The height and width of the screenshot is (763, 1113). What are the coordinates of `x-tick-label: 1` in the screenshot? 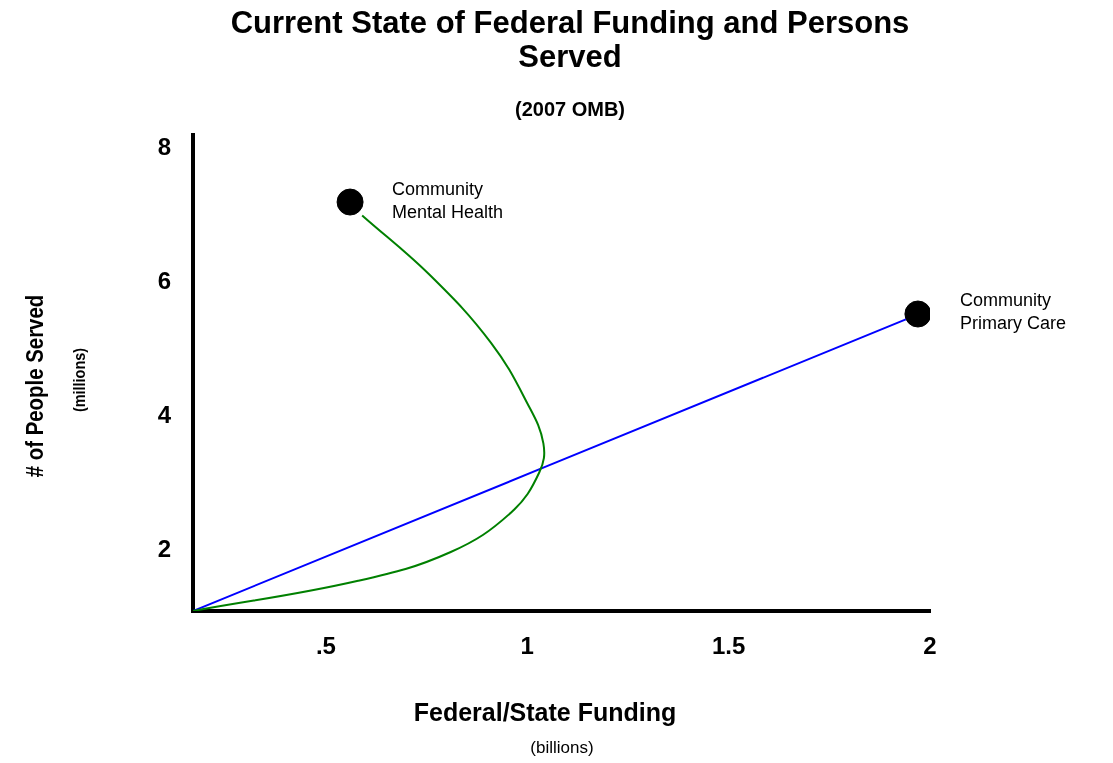 It's located at (527, 646).